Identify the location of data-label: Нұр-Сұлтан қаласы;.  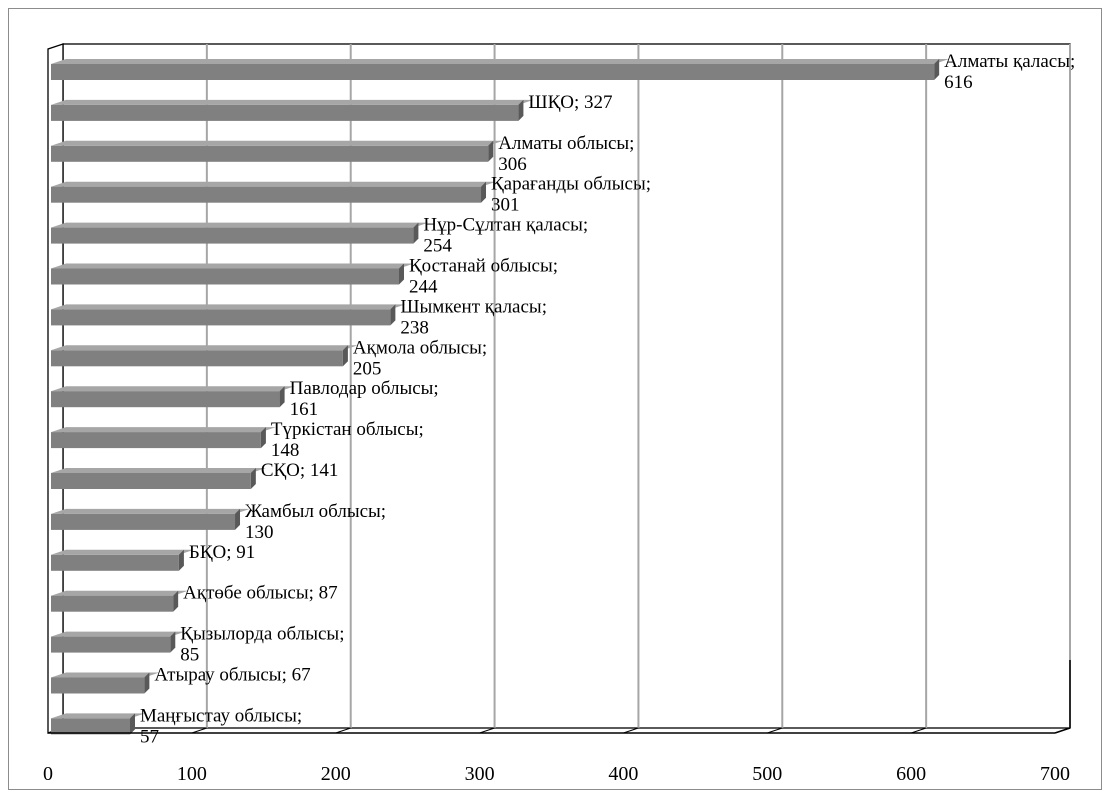
(505, 225).